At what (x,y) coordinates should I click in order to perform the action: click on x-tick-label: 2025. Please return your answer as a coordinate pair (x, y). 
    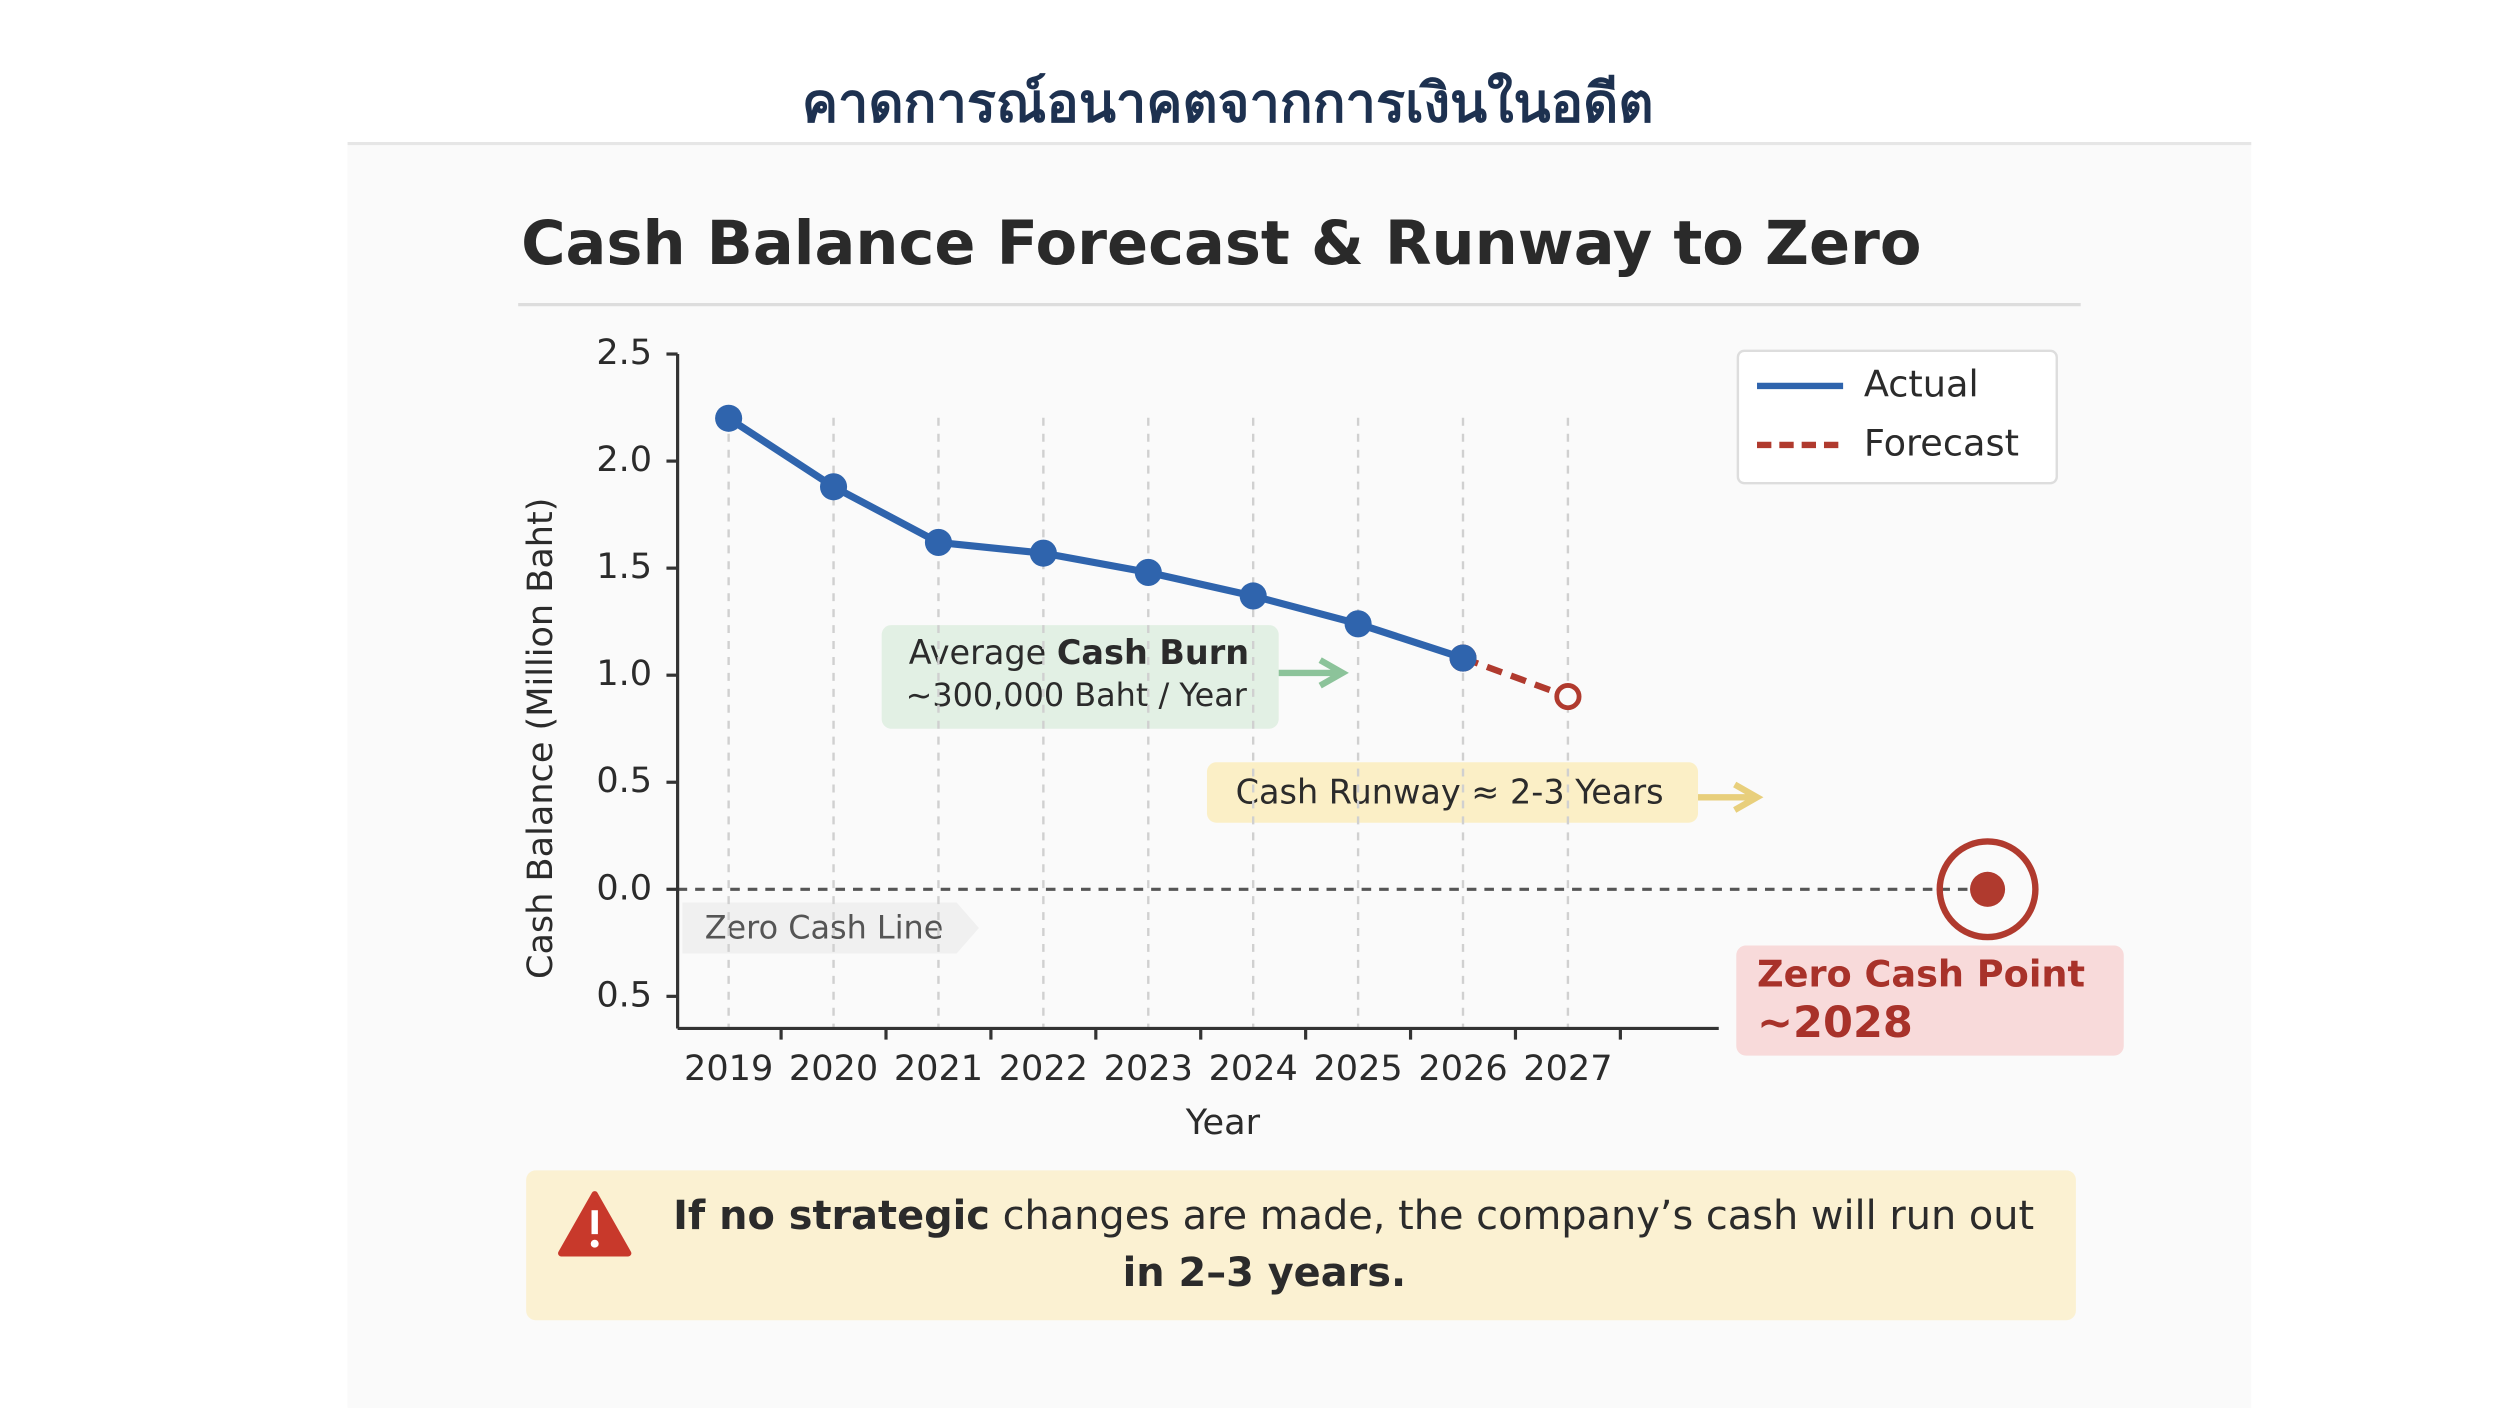
    Looking at the image, I should click on (1357, 1068).